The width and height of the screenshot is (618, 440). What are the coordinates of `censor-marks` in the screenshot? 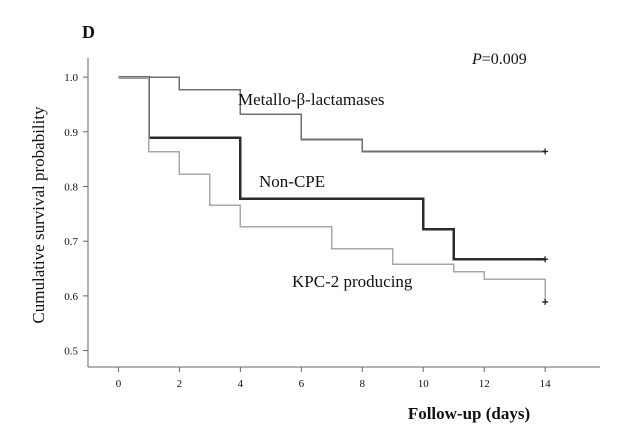 It's located at (545, 226).